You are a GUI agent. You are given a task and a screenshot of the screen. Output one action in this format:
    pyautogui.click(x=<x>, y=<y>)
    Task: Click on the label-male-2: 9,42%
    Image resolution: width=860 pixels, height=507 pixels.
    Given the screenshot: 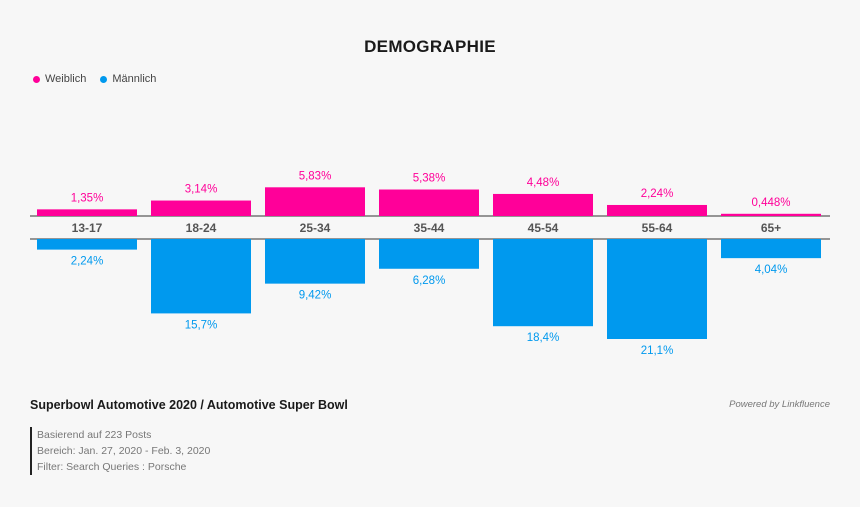 What is the action you would take?
    pyautogui.click(x=315, y=296)
    